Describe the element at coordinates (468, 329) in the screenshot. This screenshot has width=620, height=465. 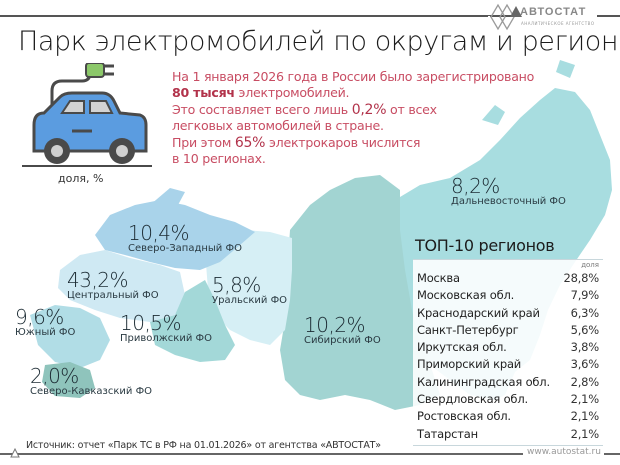
I see `region-cell: Санкт-Петербург` at that location.